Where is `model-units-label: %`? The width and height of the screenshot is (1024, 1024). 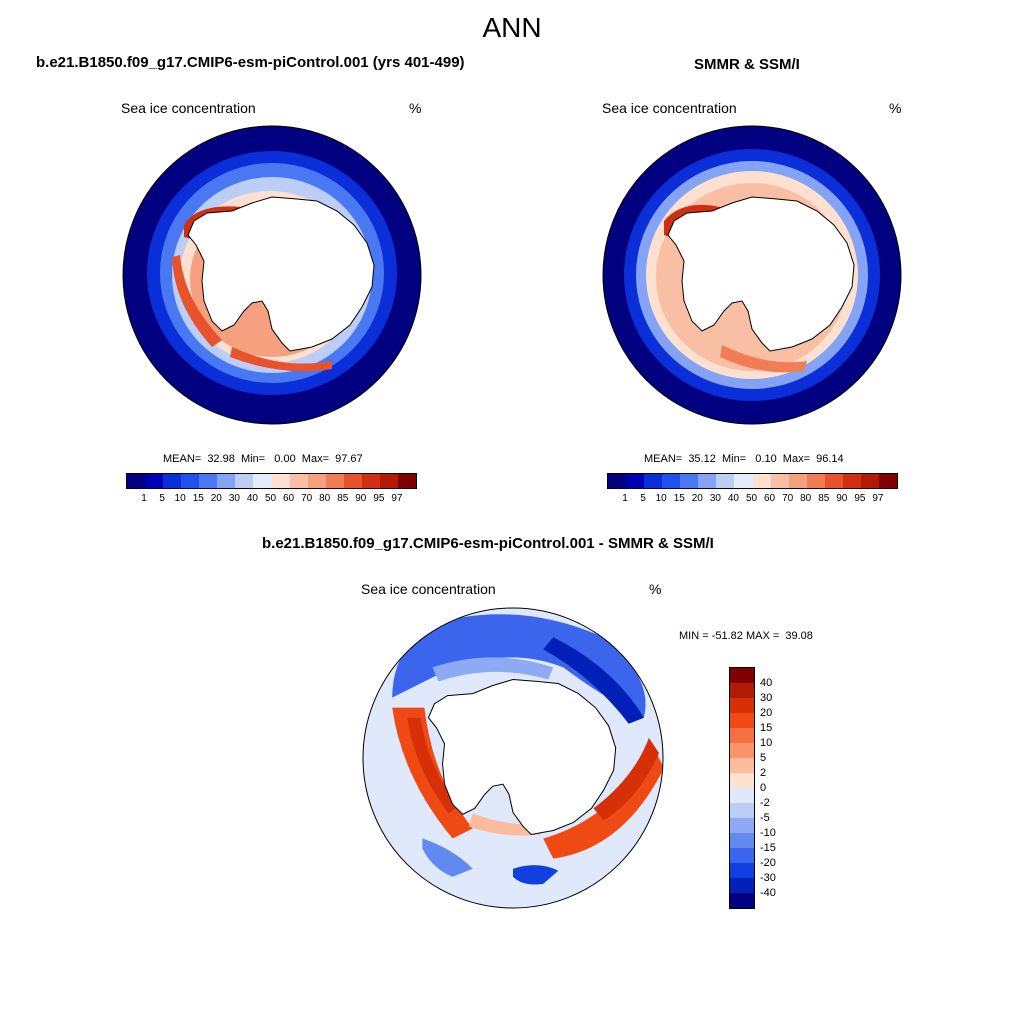 model-units-label: % is located at coordinates (415, 108).